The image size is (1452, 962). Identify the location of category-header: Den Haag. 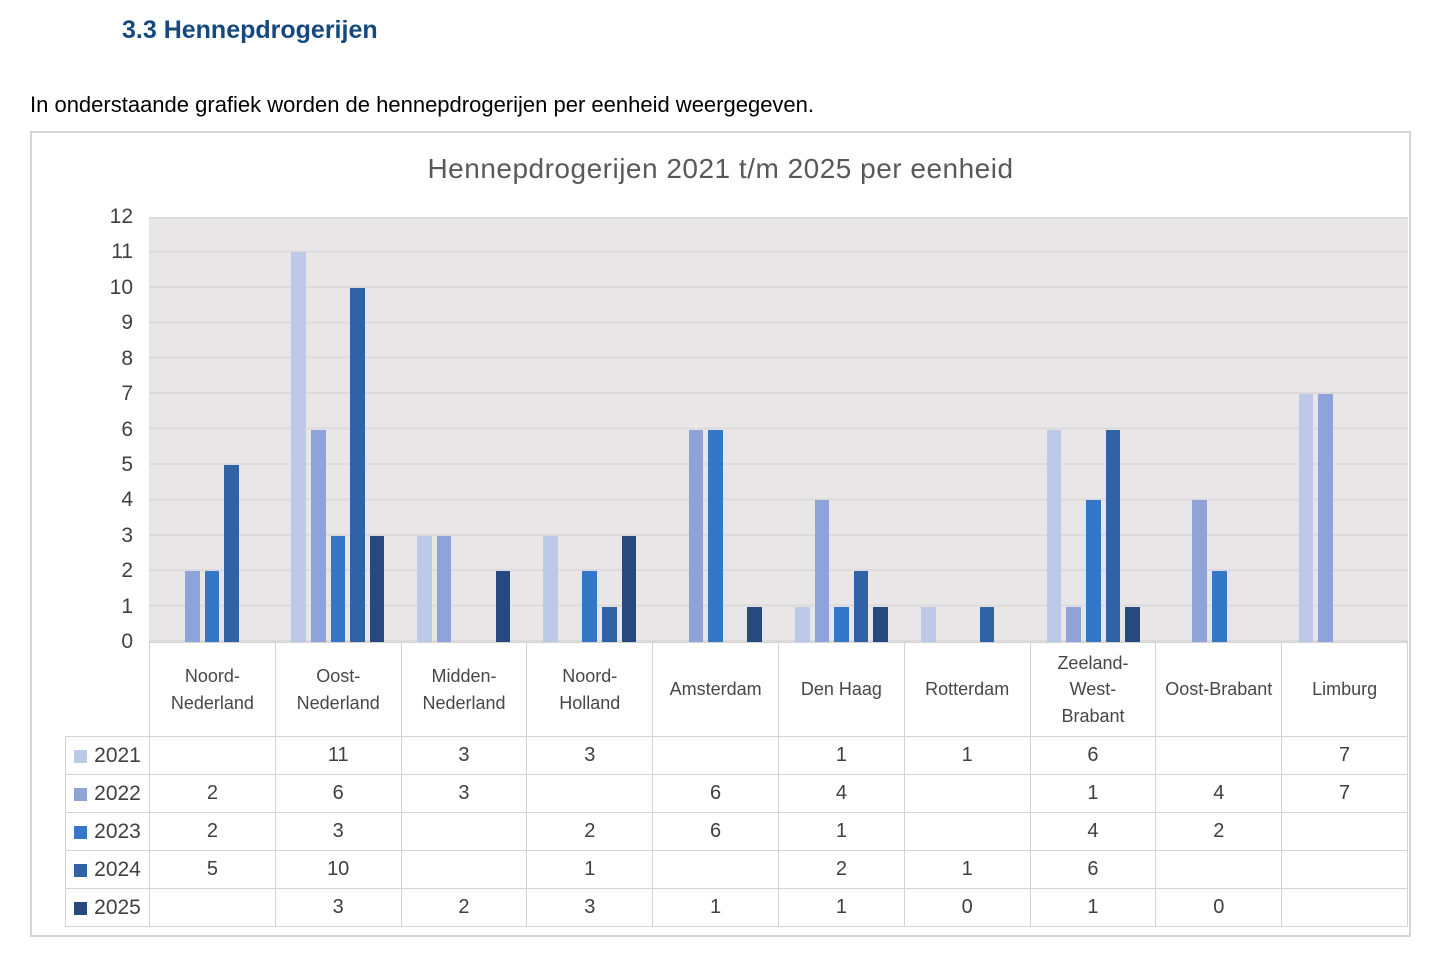
(841, 689).